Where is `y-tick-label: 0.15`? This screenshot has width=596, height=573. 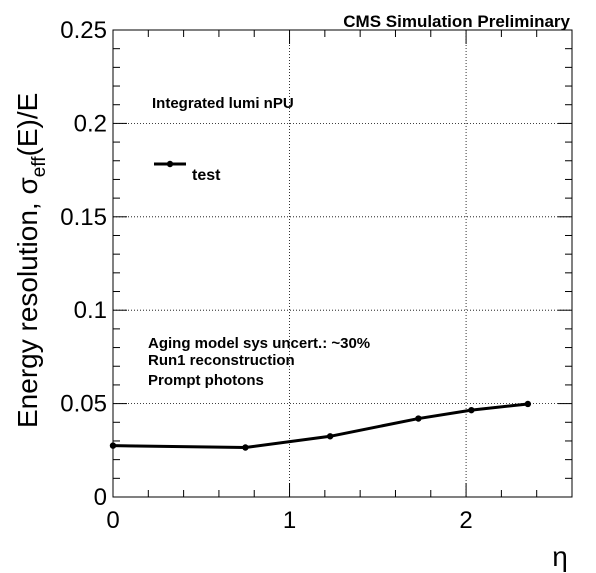
y-tick-label: 0.15 is located at coordinates (83, 217).